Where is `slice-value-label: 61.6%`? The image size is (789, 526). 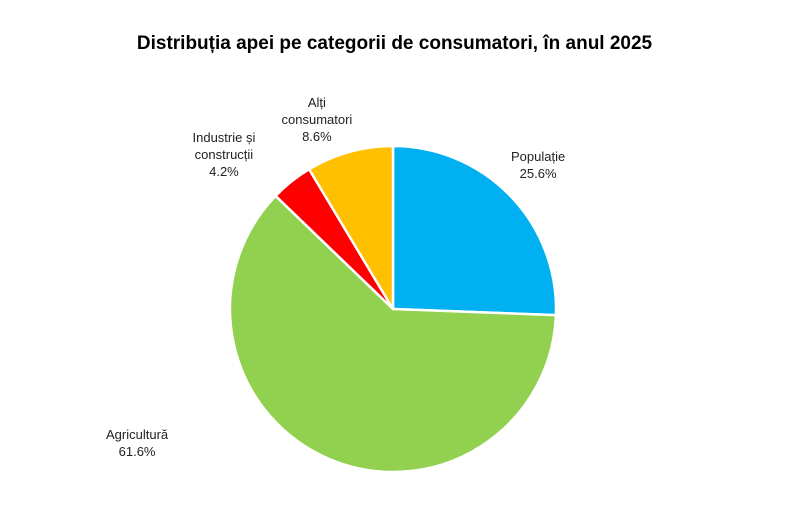 slice-value-label: 61.6% is located at coordinates (137, 451).